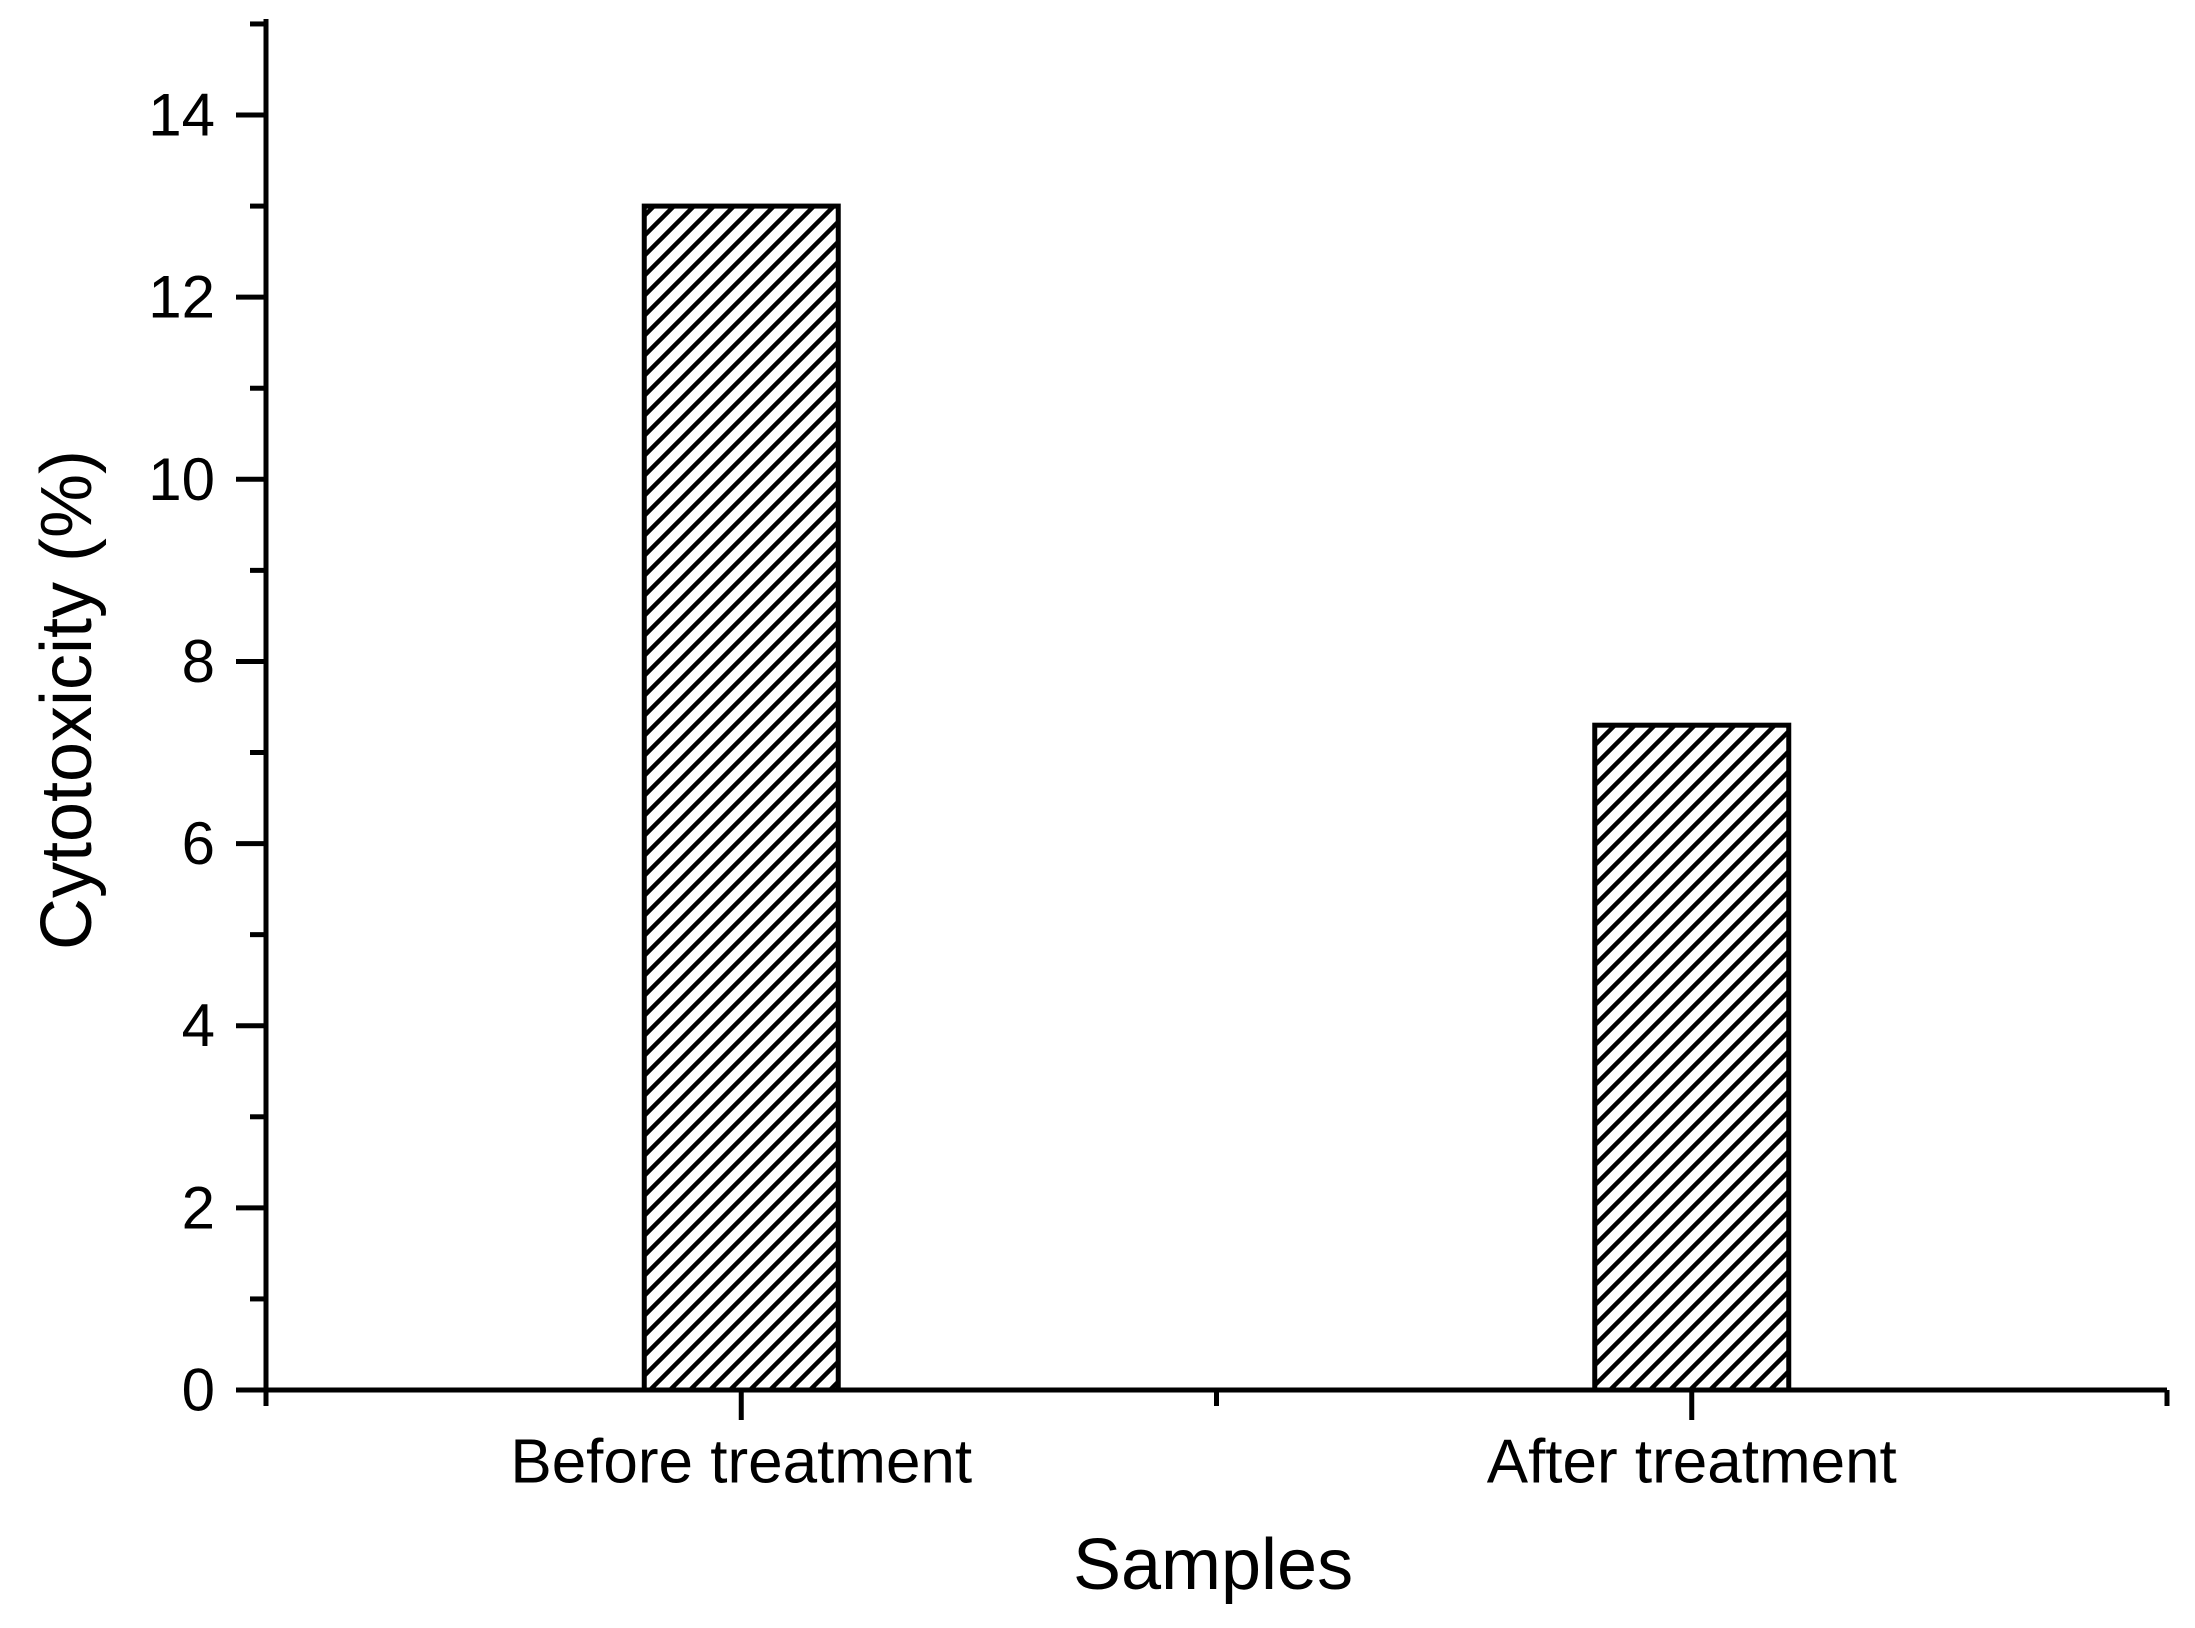  I want to click on y-tick-label: 14, so click(181, 115).